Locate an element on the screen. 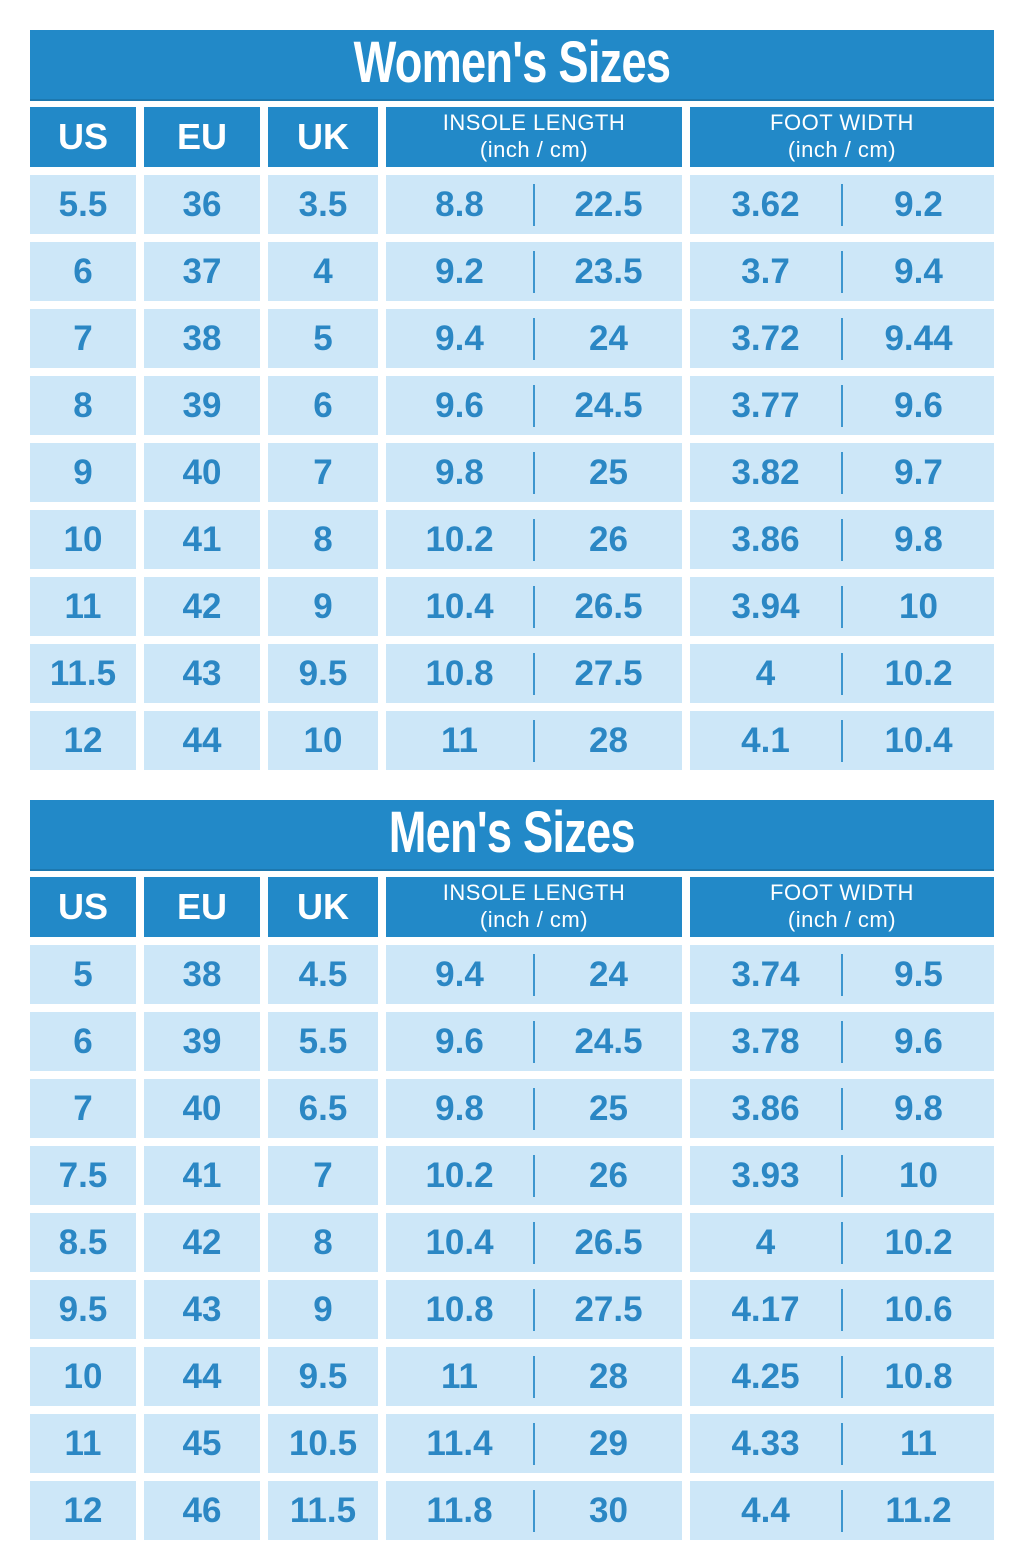  foot-width-cell: 3.74 9.5 is located at coordinates (842, 974).